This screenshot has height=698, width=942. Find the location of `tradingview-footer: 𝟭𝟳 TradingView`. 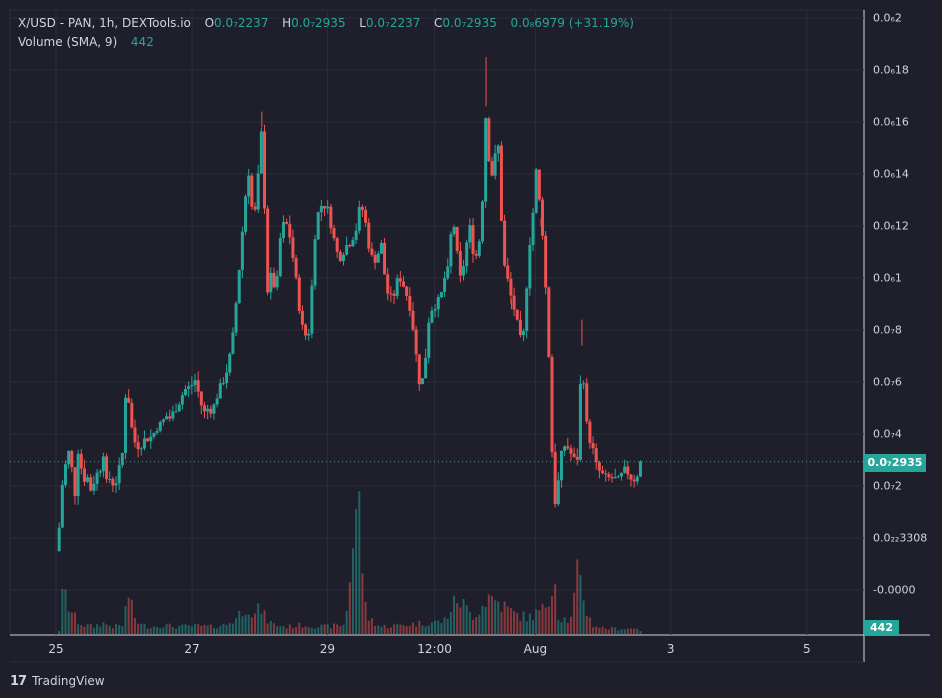

tradingview-footer: 𝟭𝟳 TradingView is located at coordinates (57, 681).